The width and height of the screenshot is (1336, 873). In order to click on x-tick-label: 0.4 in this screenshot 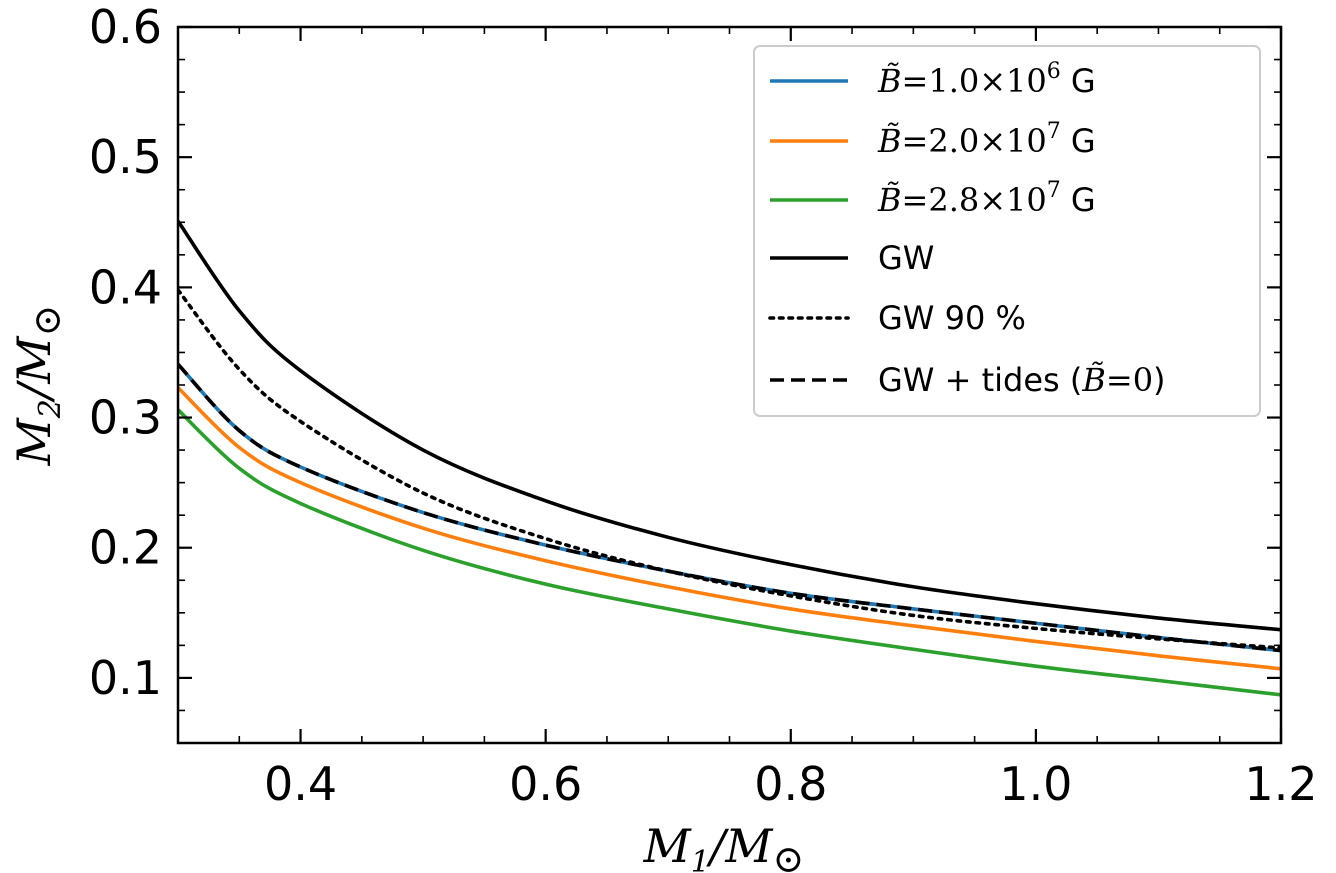, I will do `click(300, 784)`.